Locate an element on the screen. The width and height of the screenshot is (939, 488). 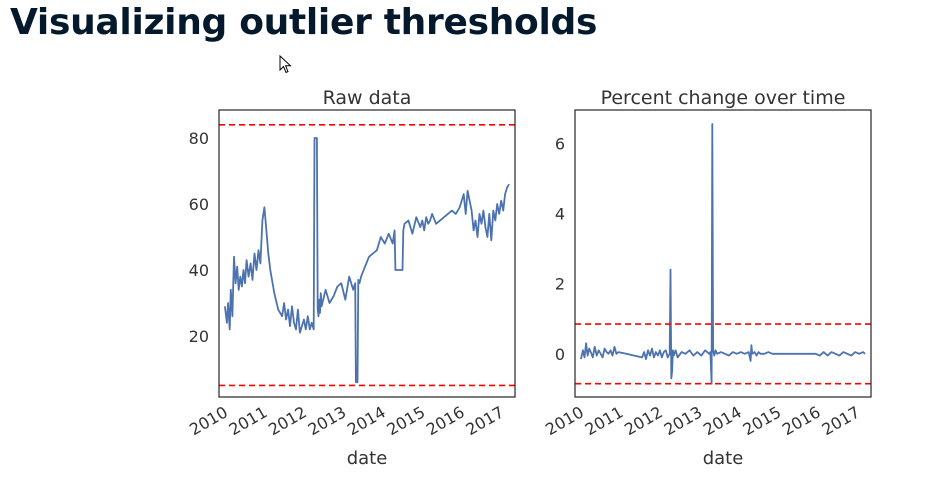
y-tick-label: 80 is located at coordinates (199, 138).